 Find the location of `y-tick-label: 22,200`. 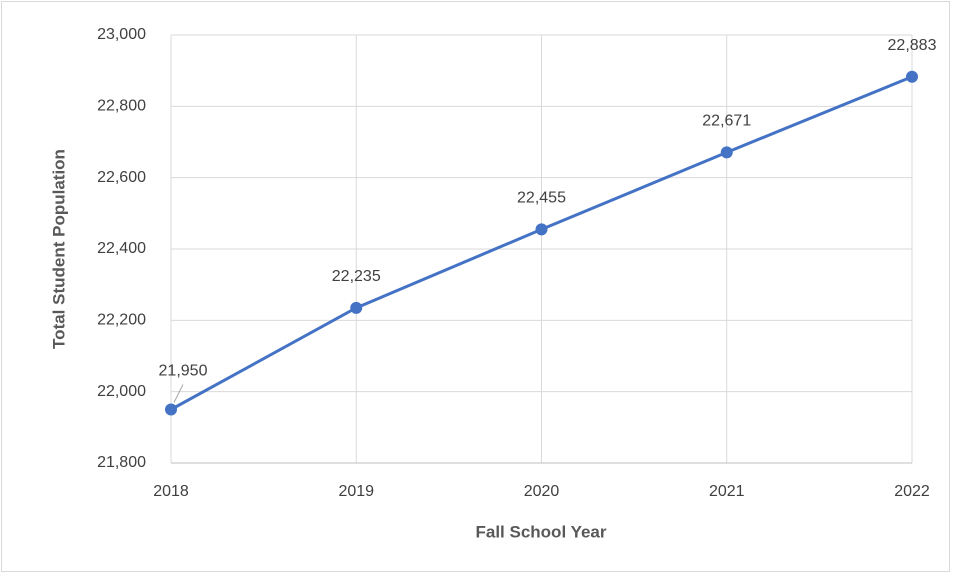

y-tick-label: 22,200 is located at coordinates (121, 320).